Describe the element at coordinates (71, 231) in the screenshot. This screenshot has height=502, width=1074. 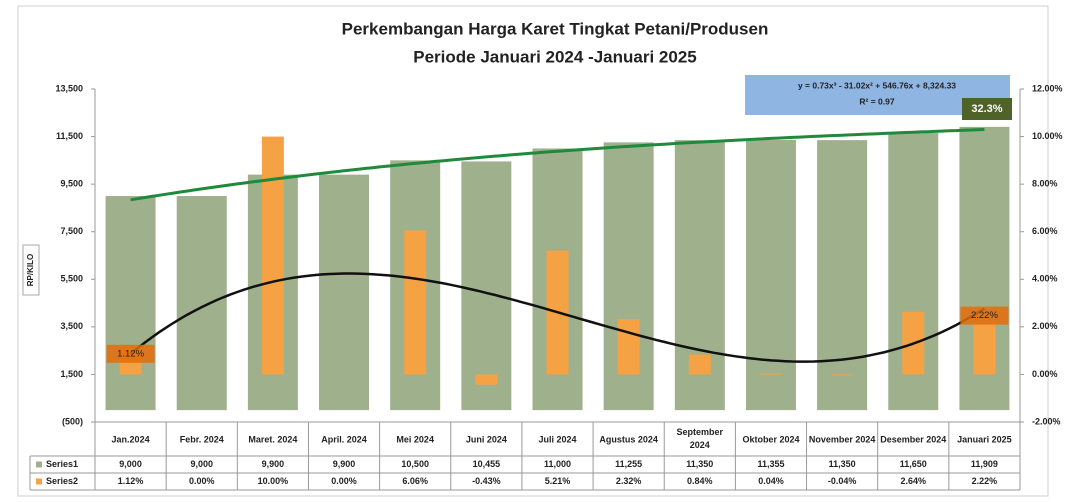
I see `y-tick-label: 7,500` at that location.